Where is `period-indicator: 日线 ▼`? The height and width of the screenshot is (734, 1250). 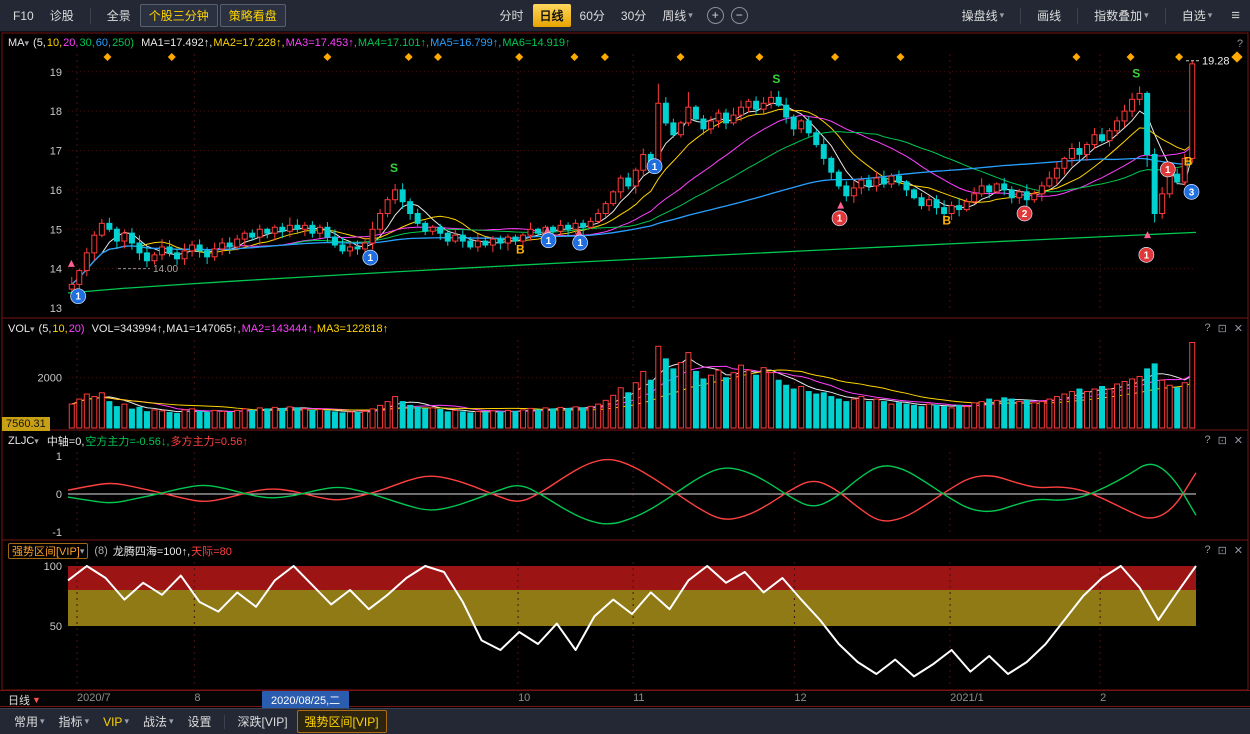
period-indicator: 日线 ▼ is located at coordinates (24, 700).